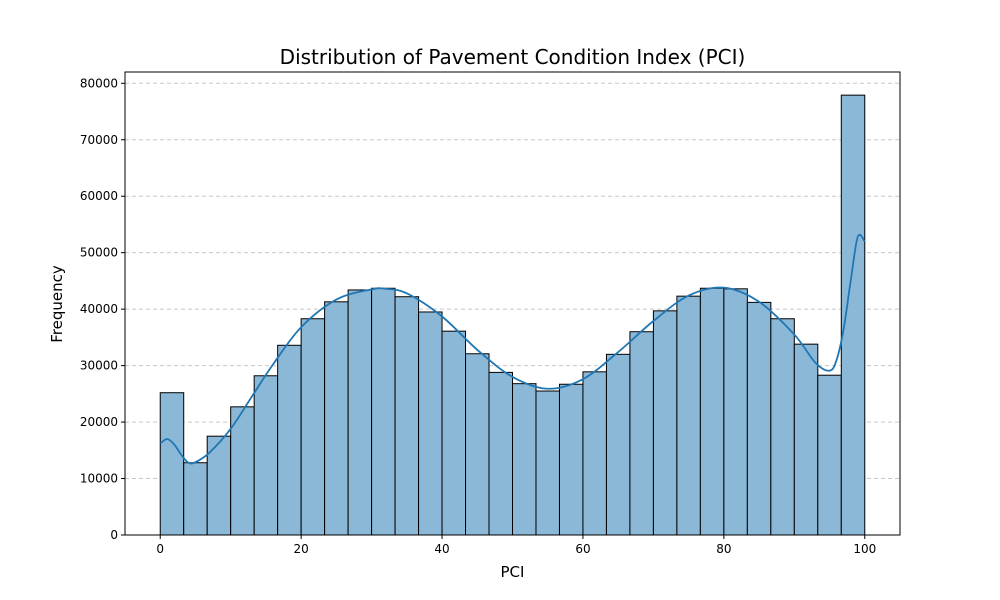  What do you see at coordinates (99, 83) in the screenshot?
I see `y-tick-label: 80000` at bounding box center [99, 83].